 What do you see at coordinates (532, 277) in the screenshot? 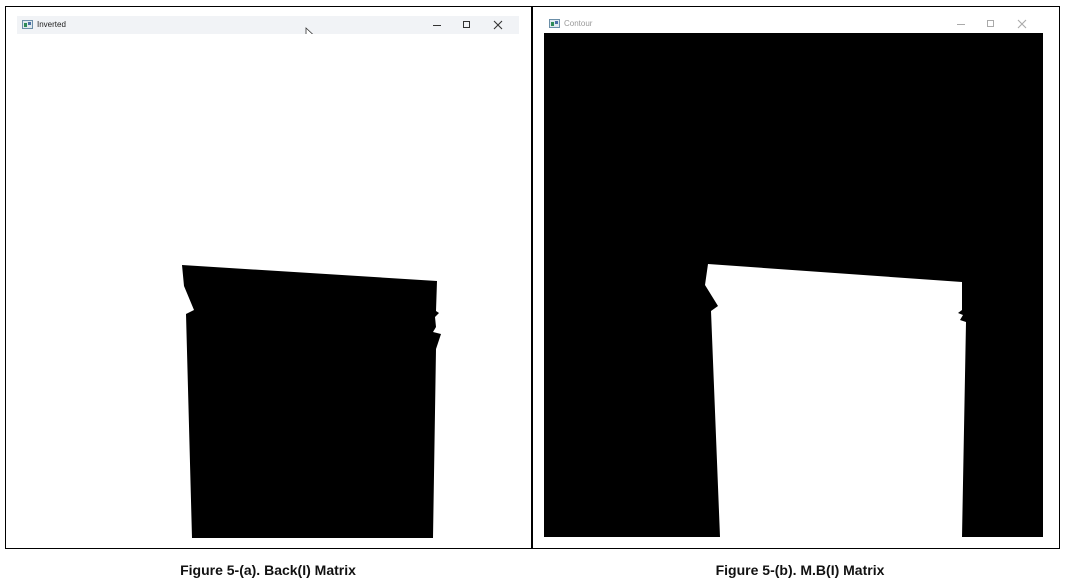
I see `figure-divider` at bounding box center [532, 277].